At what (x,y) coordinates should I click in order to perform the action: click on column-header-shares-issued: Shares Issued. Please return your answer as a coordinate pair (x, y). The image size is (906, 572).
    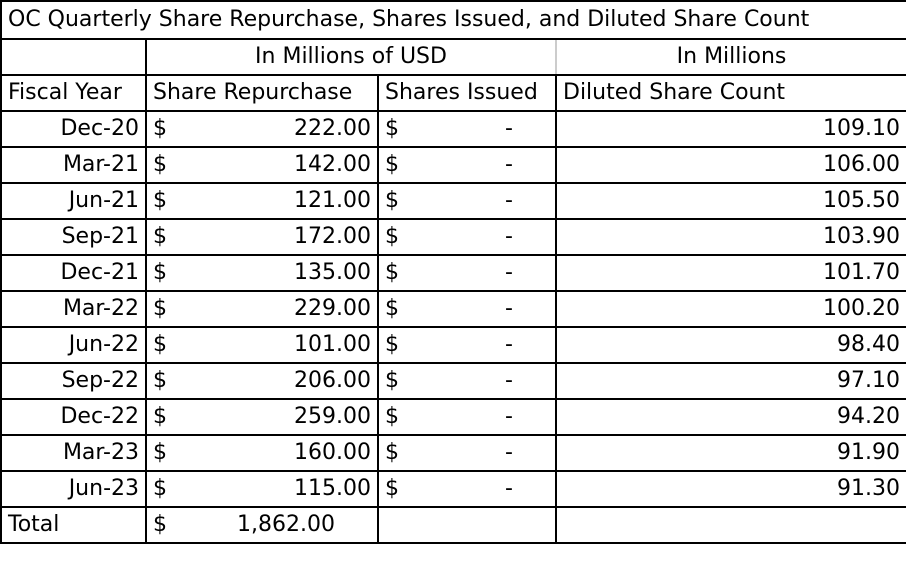
    Looking at the image, I should click on (467, 93).